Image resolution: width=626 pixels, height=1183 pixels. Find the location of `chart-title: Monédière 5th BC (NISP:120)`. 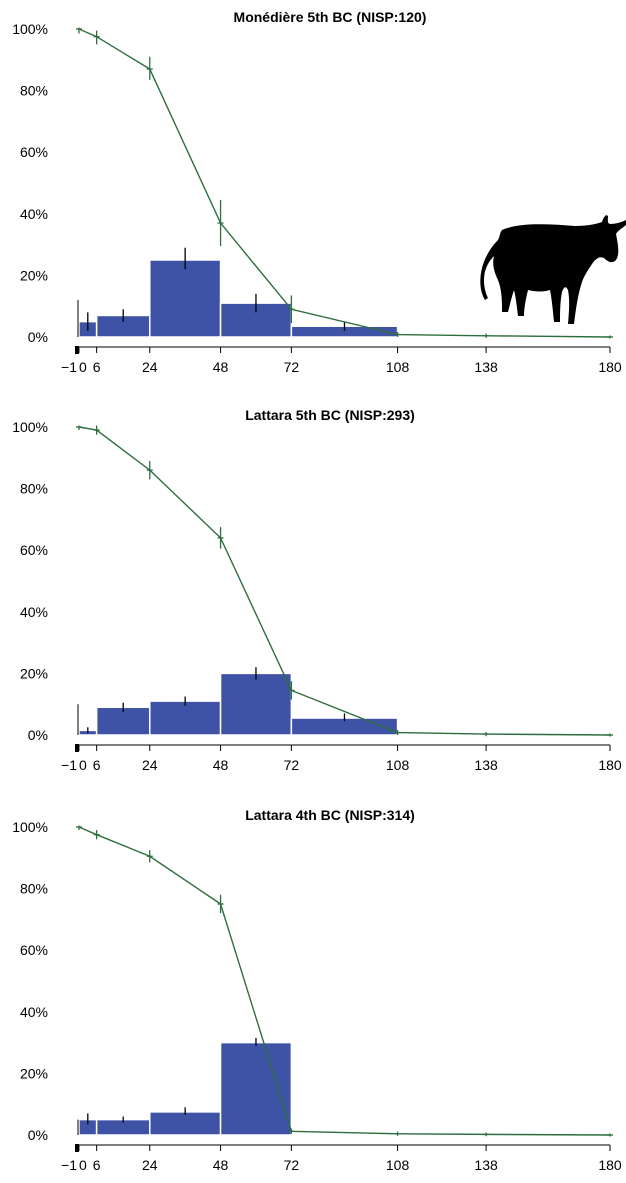

chart-title: Monédière 5th BC (NISP:120) is located at coordinates (330, 17).